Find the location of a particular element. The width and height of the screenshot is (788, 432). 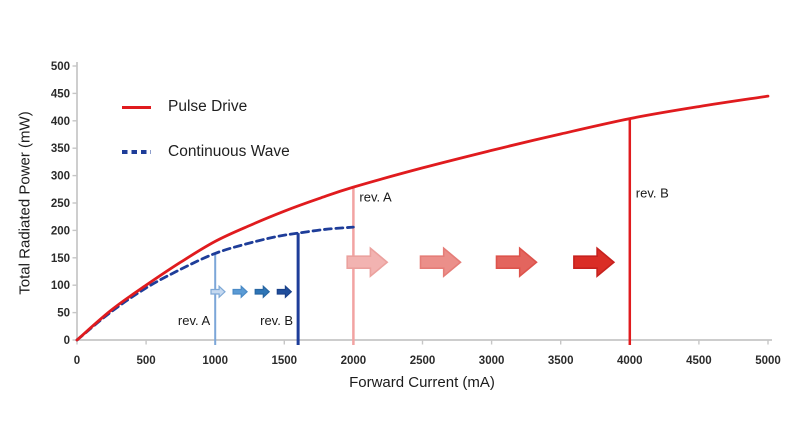

y-tick-label: 200 is located at coordinates (60, 231).